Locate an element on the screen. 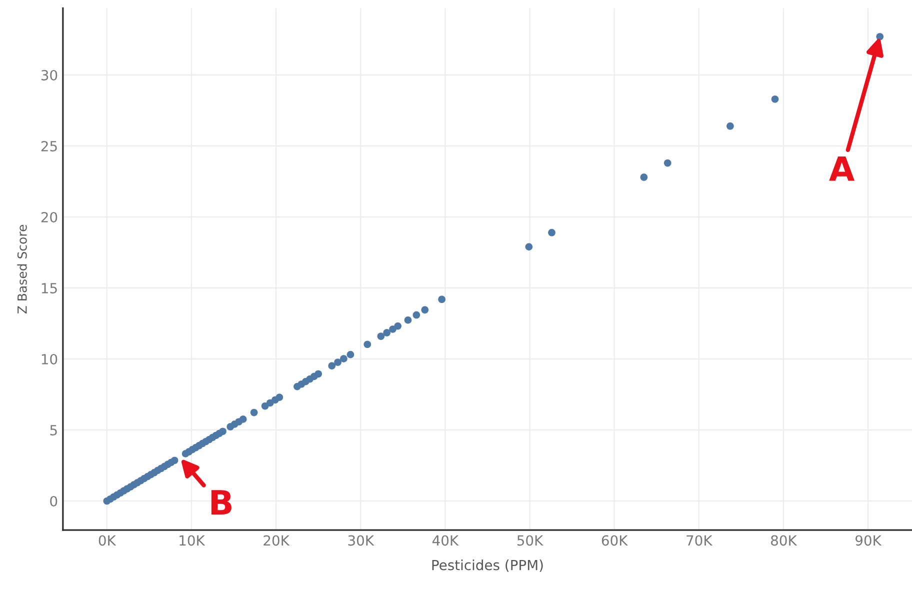 The width and height of the screenshot is (912, 589). x-tick-label: 90K is located at coordinates (869, 540).